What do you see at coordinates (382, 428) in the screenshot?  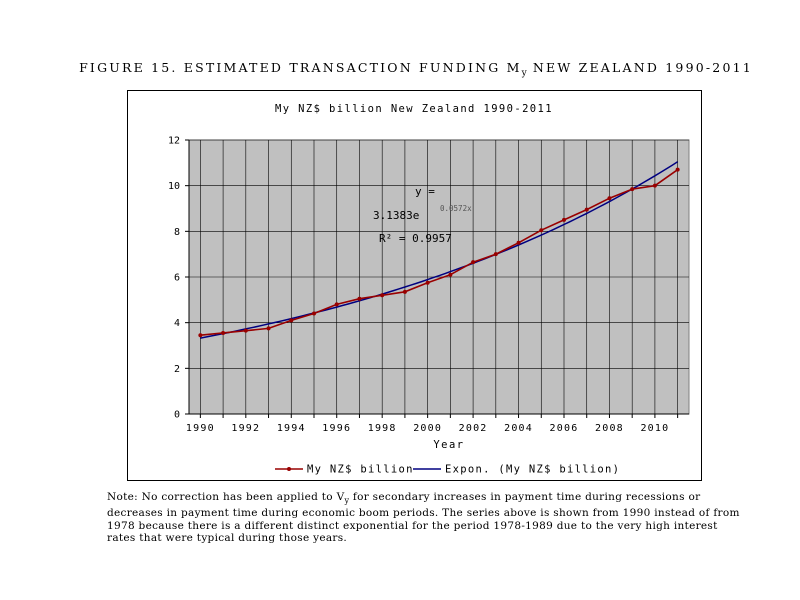 I see `x-tick-label: 1998` at bounding box center [382, 428].